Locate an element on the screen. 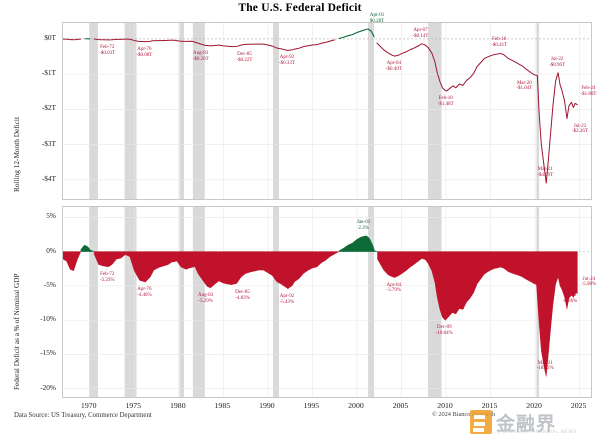 This screenshot has height=440, width=600. copyright-note: © 2024 Bianco Research is located at coordinates (464, 414).